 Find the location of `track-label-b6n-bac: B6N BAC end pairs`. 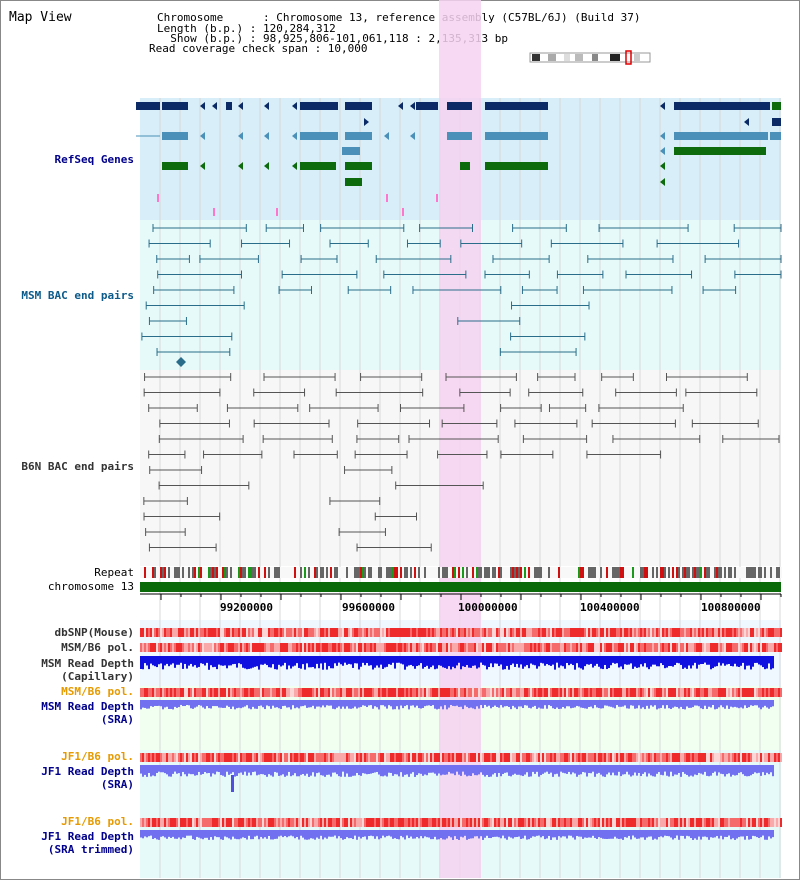

track-label-b6n-bac: B6N BAC end pairs is located at coordinates (77, 466).